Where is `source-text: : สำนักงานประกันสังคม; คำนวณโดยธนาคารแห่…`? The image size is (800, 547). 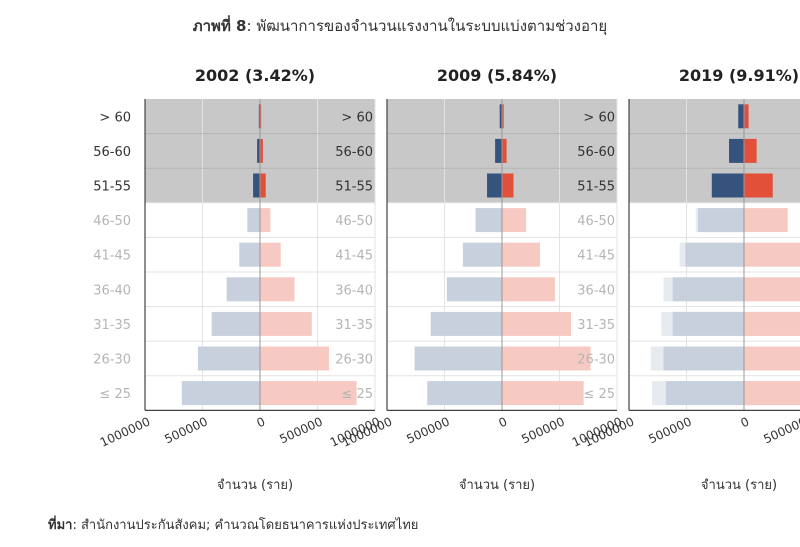
source-text: : สำนักงานประกันสังคม; คำนวณโดยธนาคารแห่… is located at coordinates (245, 525).